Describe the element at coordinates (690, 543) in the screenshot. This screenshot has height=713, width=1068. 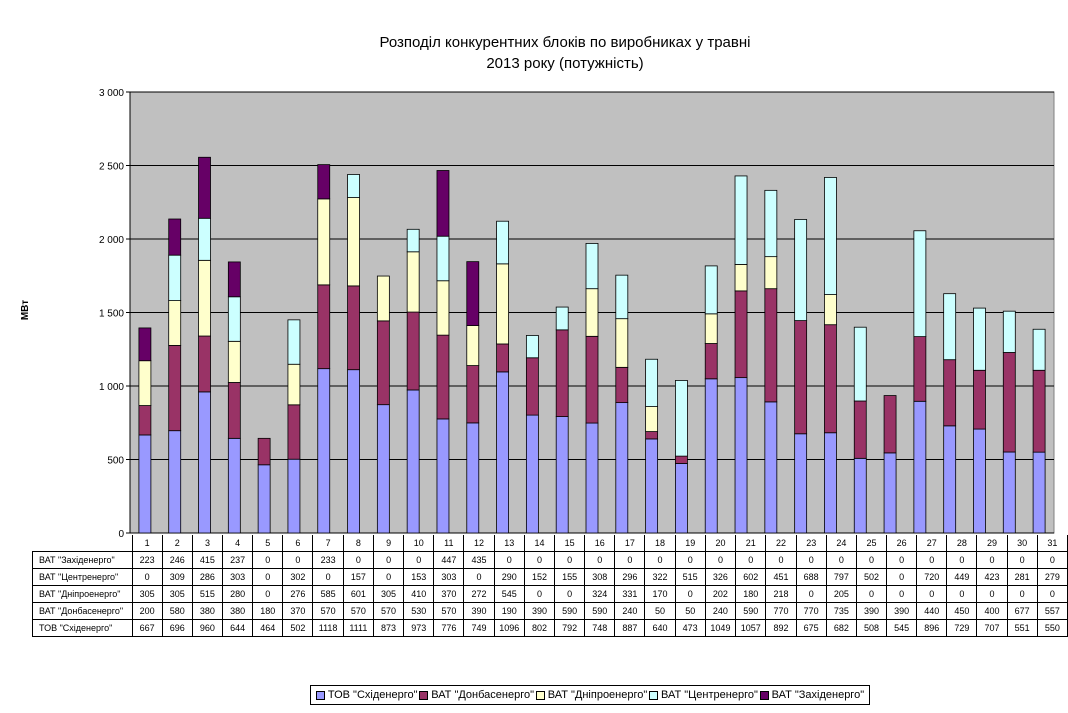
I see `x-tick-label: 19` at that location.